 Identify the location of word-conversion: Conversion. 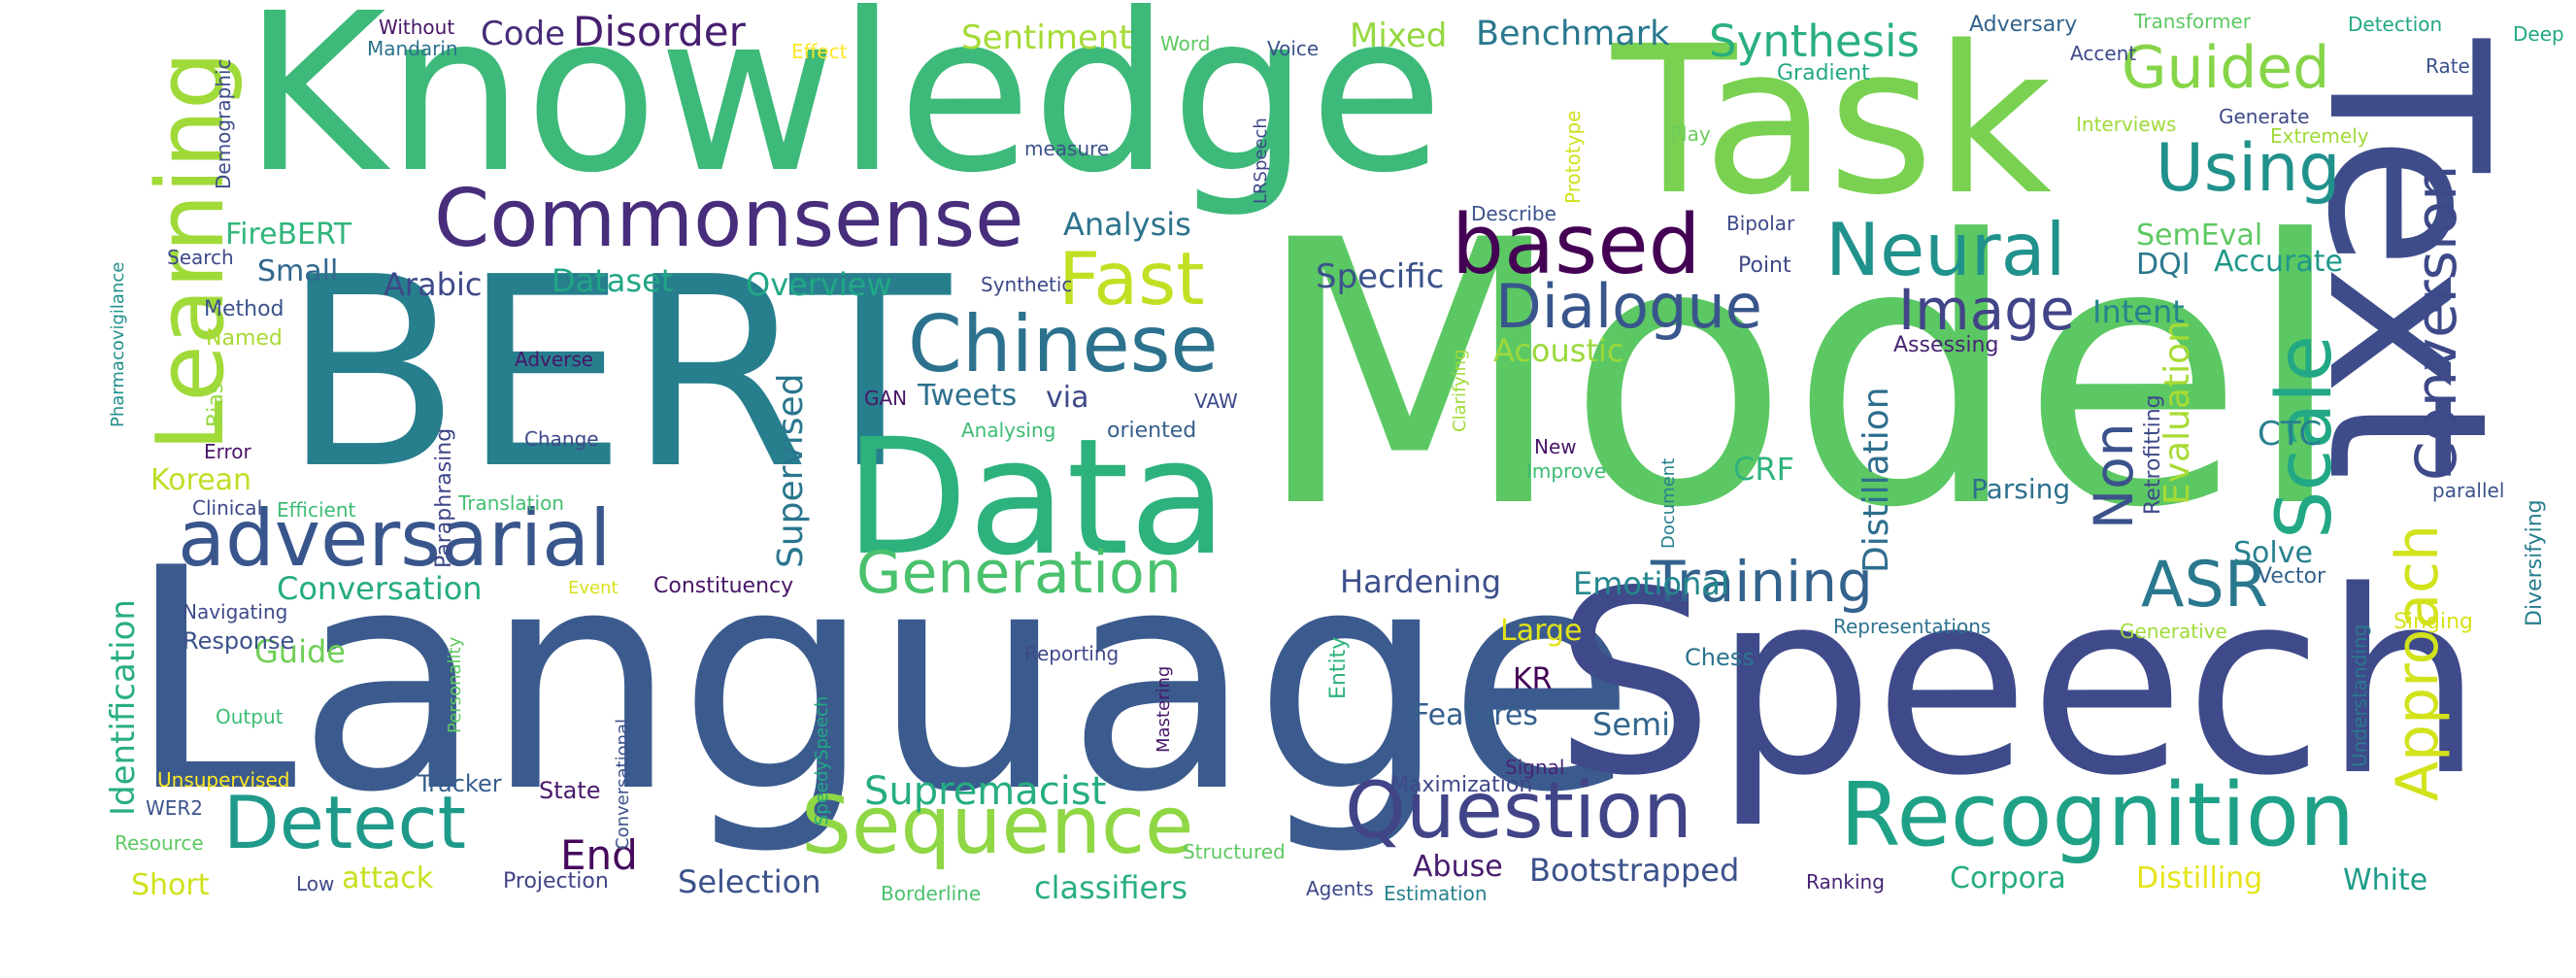
(2436, 322).